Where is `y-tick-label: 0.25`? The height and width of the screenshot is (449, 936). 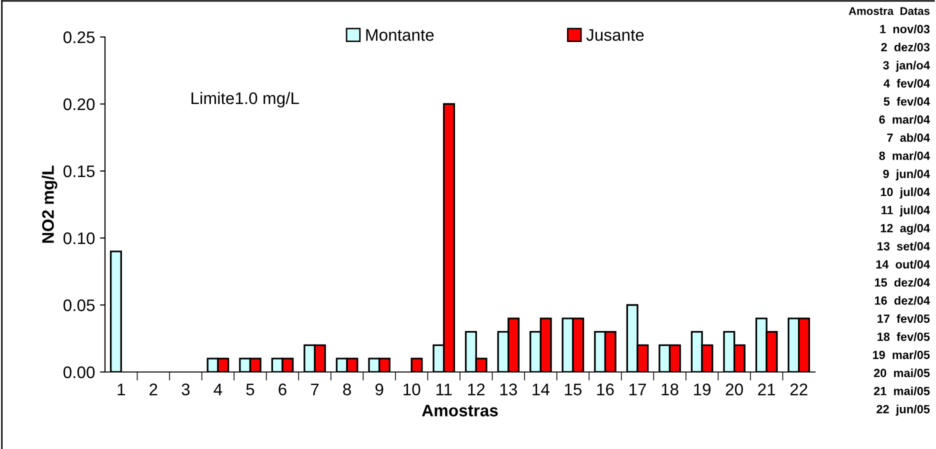 y-tick-label: 0.25 is located at coordinates (79, 37).